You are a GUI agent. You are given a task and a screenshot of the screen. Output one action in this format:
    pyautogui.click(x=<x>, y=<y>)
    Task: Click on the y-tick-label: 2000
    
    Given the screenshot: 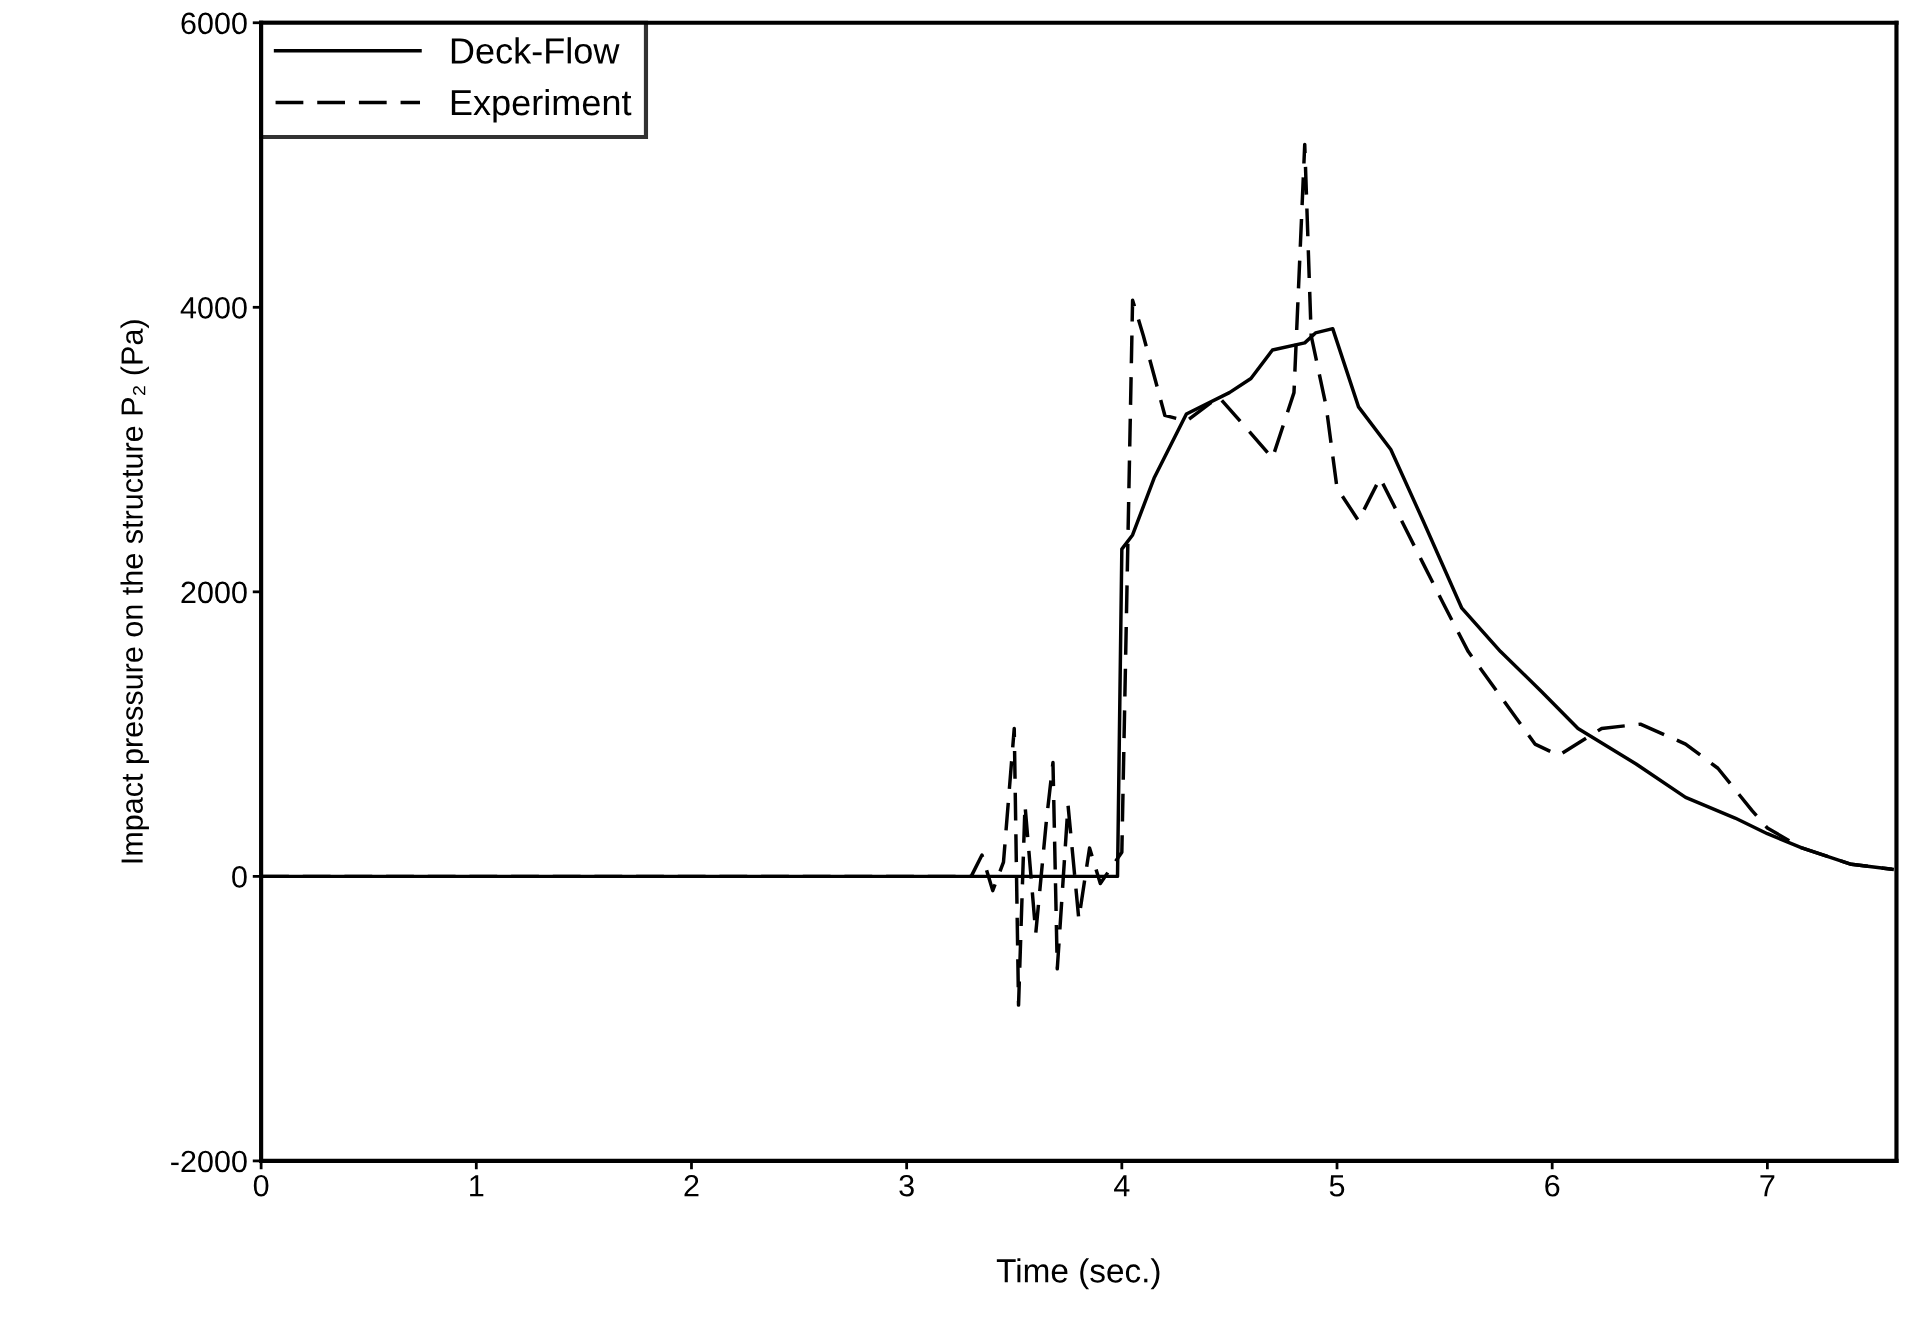 What is the action you would take?
    pyautogui.click(x=214, y=592)
    